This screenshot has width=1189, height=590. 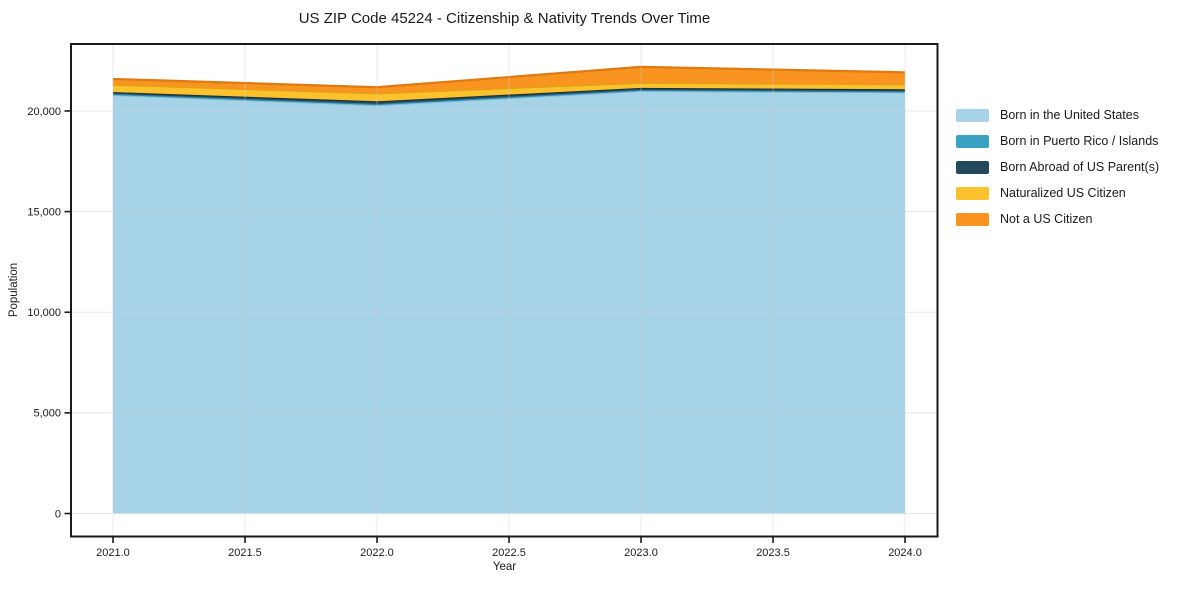 I want to click on legend-label: Not a US Citizen, so click(x=1046, y=219).